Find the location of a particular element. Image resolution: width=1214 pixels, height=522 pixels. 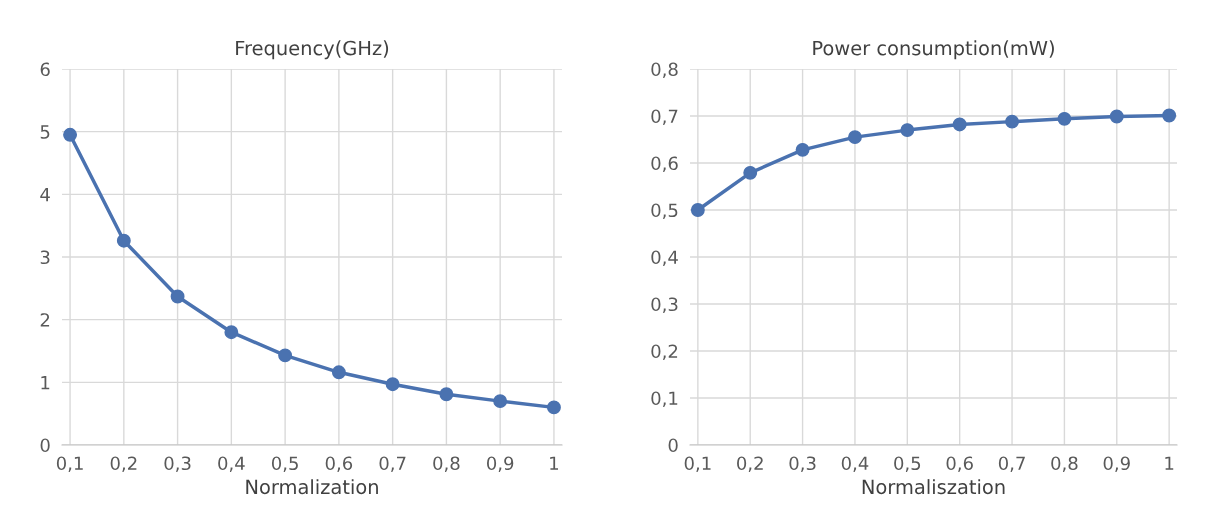

y-tick-label: 0,1 is located at coordinates (664, 399).